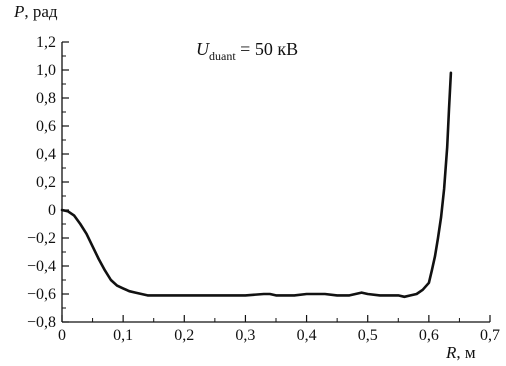 The image size is (506, 366). I want to click on voltage-annotation: Uduant = 50 кВ, so click(247, 51).